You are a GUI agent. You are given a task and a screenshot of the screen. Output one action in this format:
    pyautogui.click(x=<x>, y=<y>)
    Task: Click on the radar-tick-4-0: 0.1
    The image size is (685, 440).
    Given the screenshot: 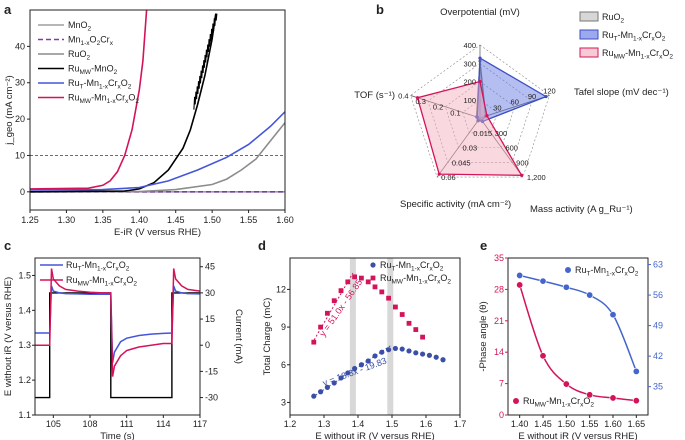 What is the action you would take?
    pyautogui.click(x=455, y=112)
    